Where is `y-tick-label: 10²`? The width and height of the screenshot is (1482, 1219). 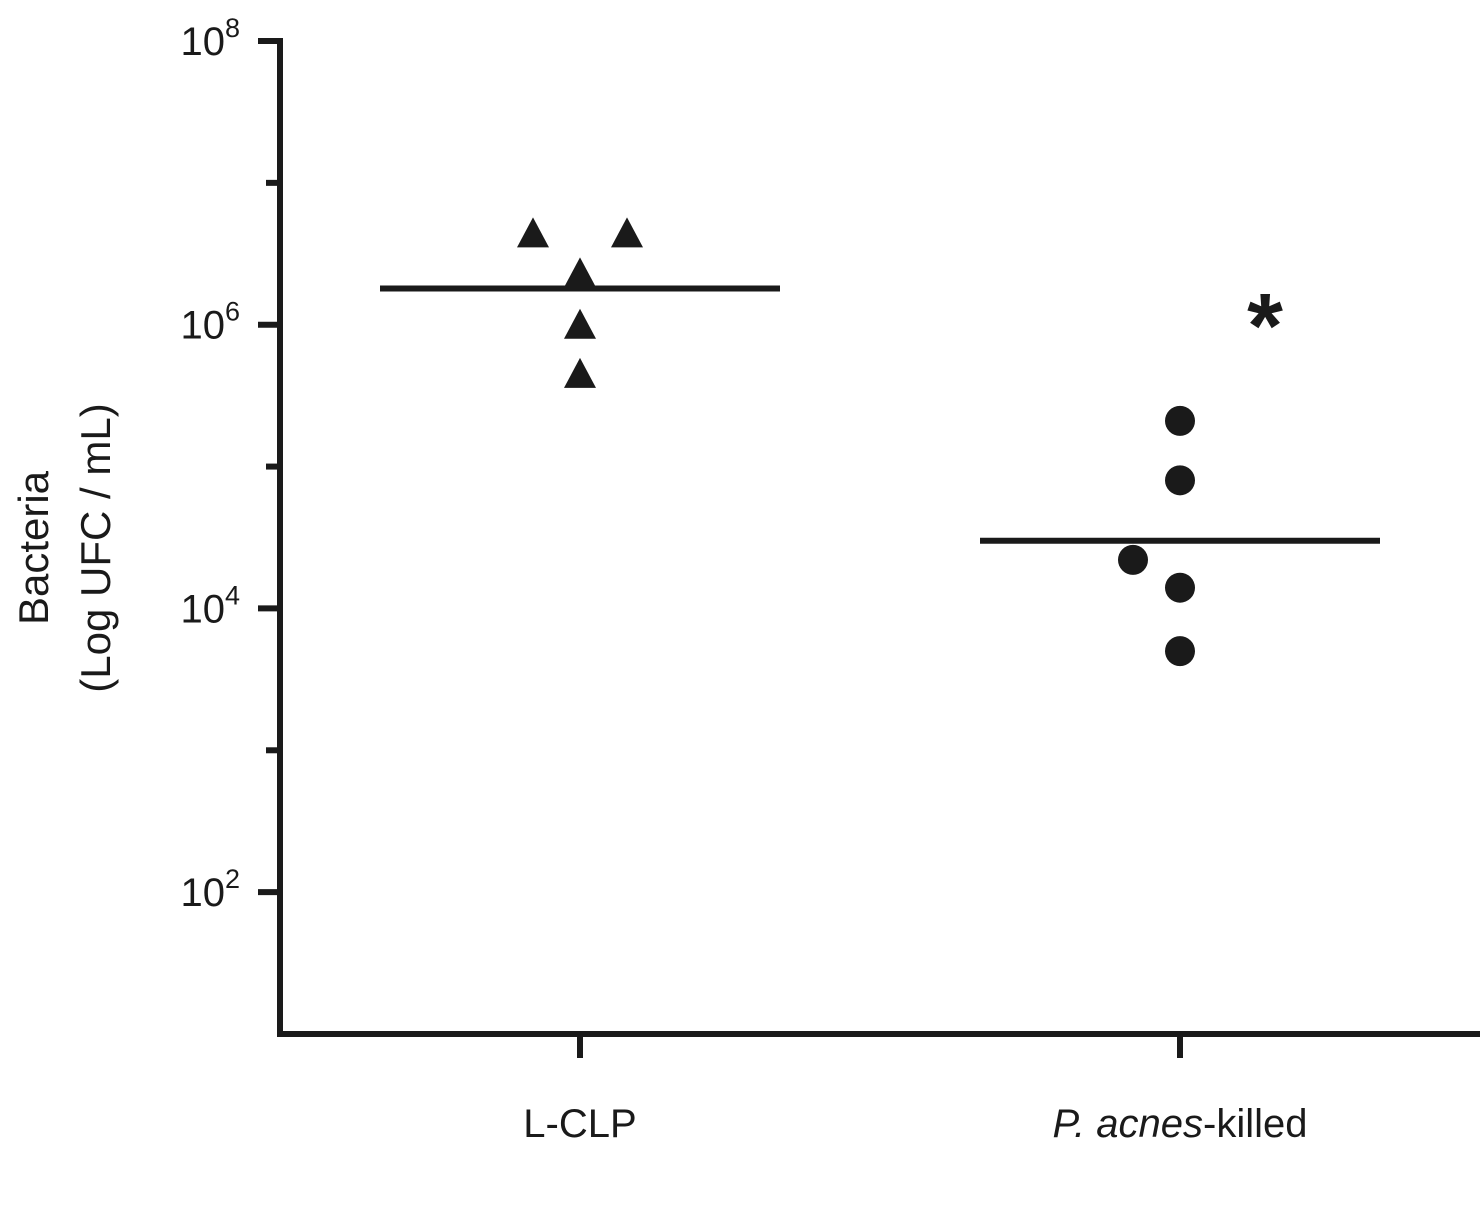 y-tick-label: 10² is located at coordinates (210, 889).